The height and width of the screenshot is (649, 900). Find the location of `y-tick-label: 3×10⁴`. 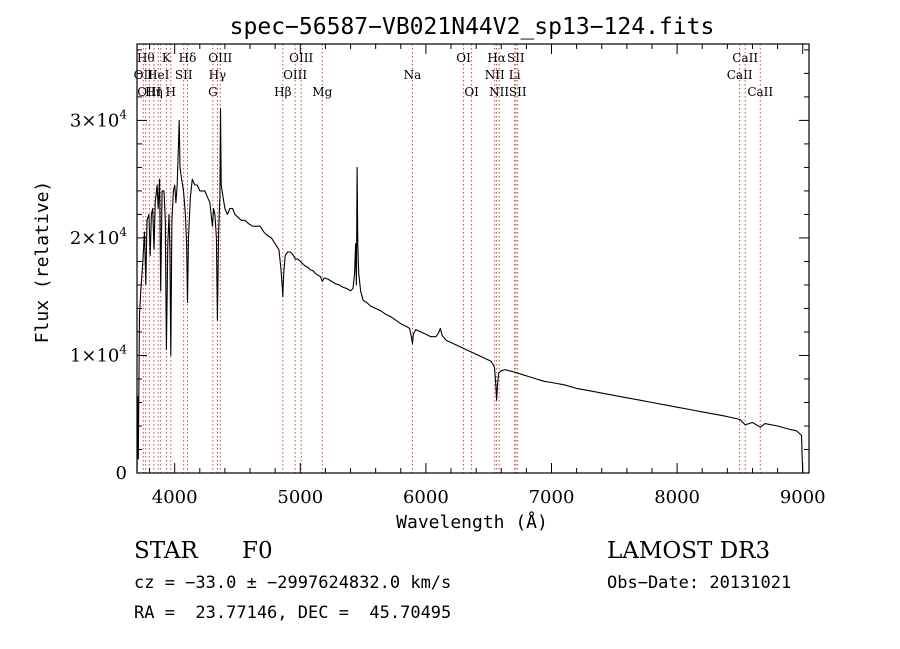

y-tick-label: 3×10⁴ is located at coordinates (98, 119).